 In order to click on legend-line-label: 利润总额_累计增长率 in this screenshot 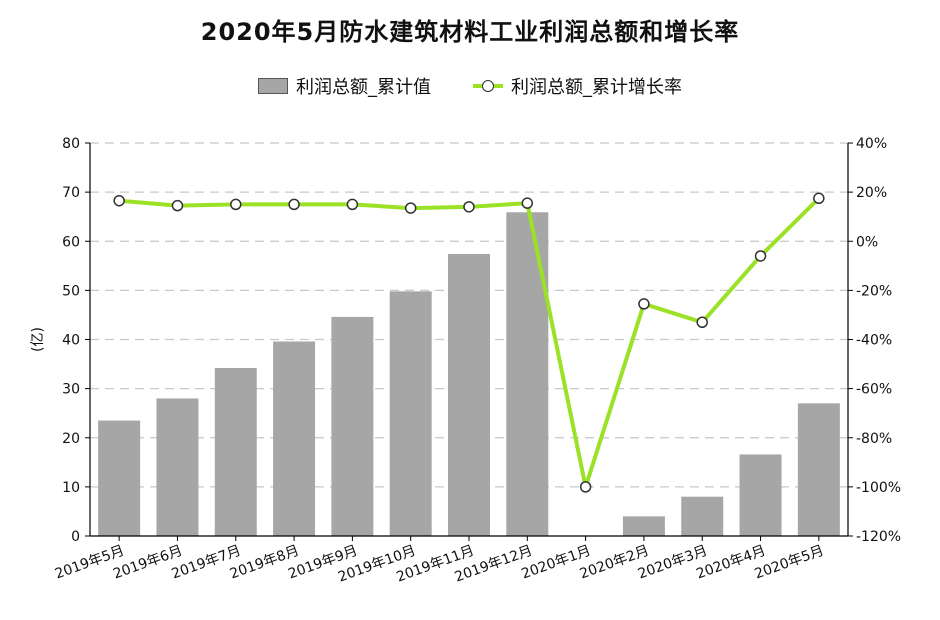, I will do `click(596, 87)`.